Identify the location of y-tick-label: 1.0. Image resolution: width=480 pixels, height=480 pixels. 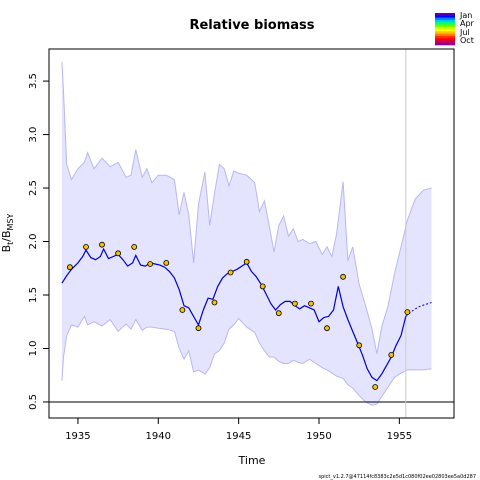
(33, 349).